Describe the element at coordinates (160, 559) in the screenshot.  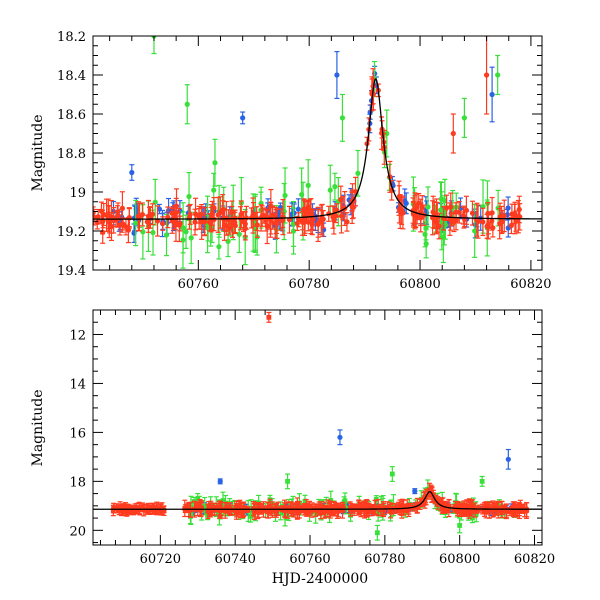
I see `bottom-x-tick-label: 60720` at that location.